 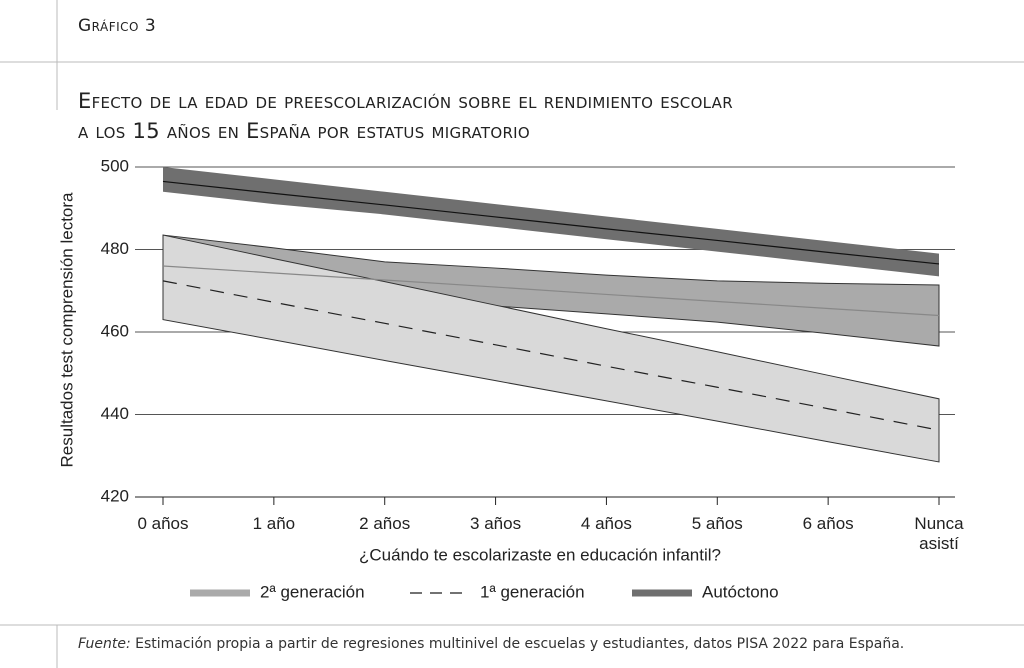 What do you see at coordinates (117, 26) in the screenshot?
I see `header: Gráfico 3` at bounding box center [117, 26].